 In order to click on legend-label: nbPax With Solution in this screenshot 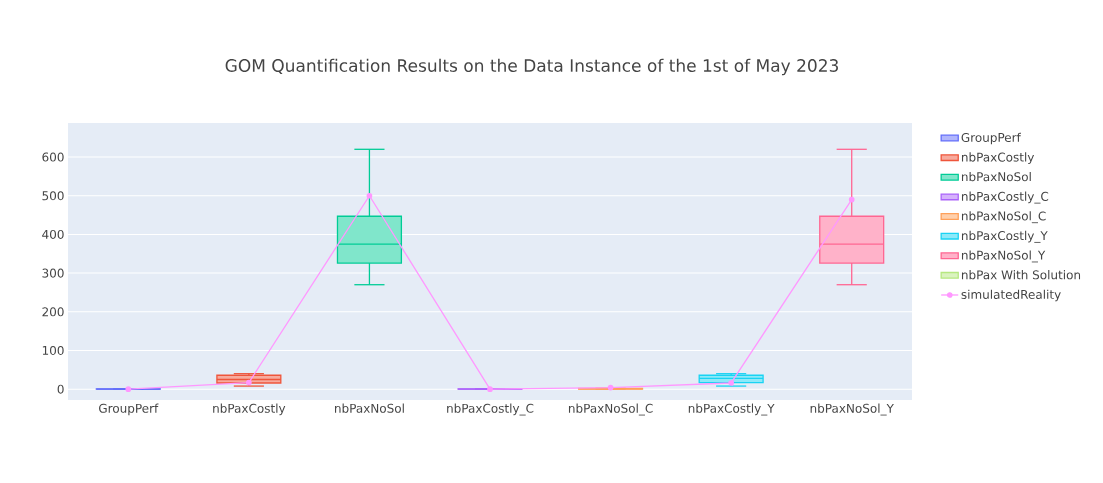, I will do `click(1021, 275)`.